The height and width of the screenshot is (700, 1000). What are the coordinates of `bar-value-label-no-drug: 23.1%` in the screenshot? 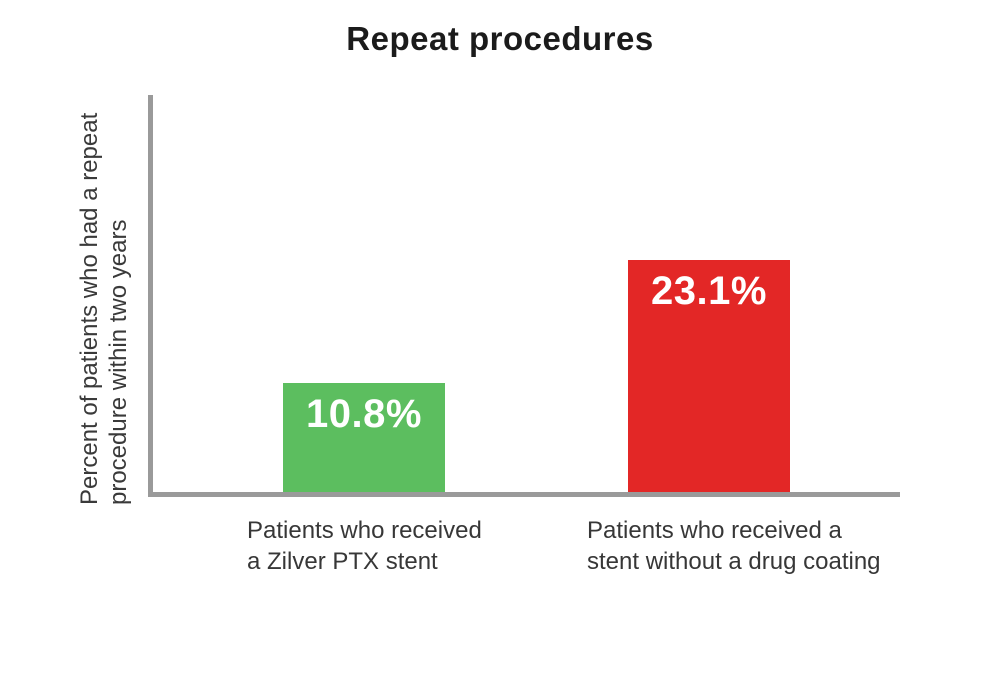 It's located at (709, 291).